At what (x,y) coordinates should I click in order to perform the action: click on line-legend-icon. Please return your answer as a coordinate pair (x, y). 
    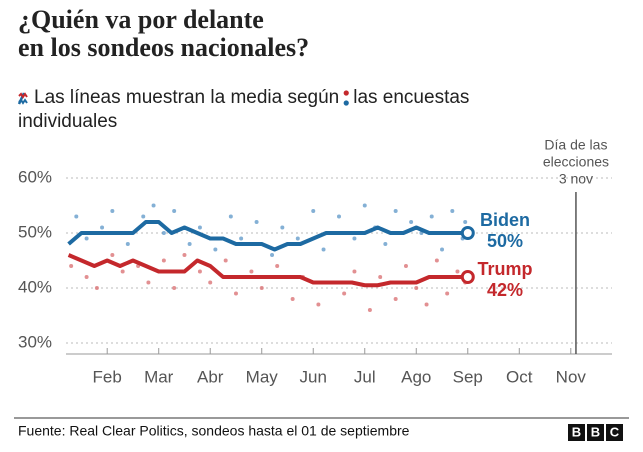
    Looking at the image, I should click on (22, 98).